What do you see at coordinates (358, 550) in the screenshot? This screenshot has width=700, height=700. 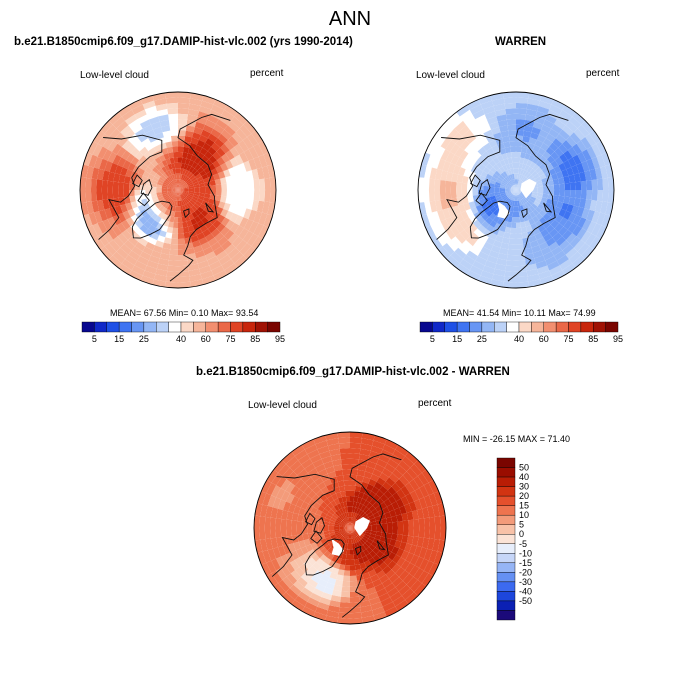 I see `coastline-island` at bounding box center [358, 550].